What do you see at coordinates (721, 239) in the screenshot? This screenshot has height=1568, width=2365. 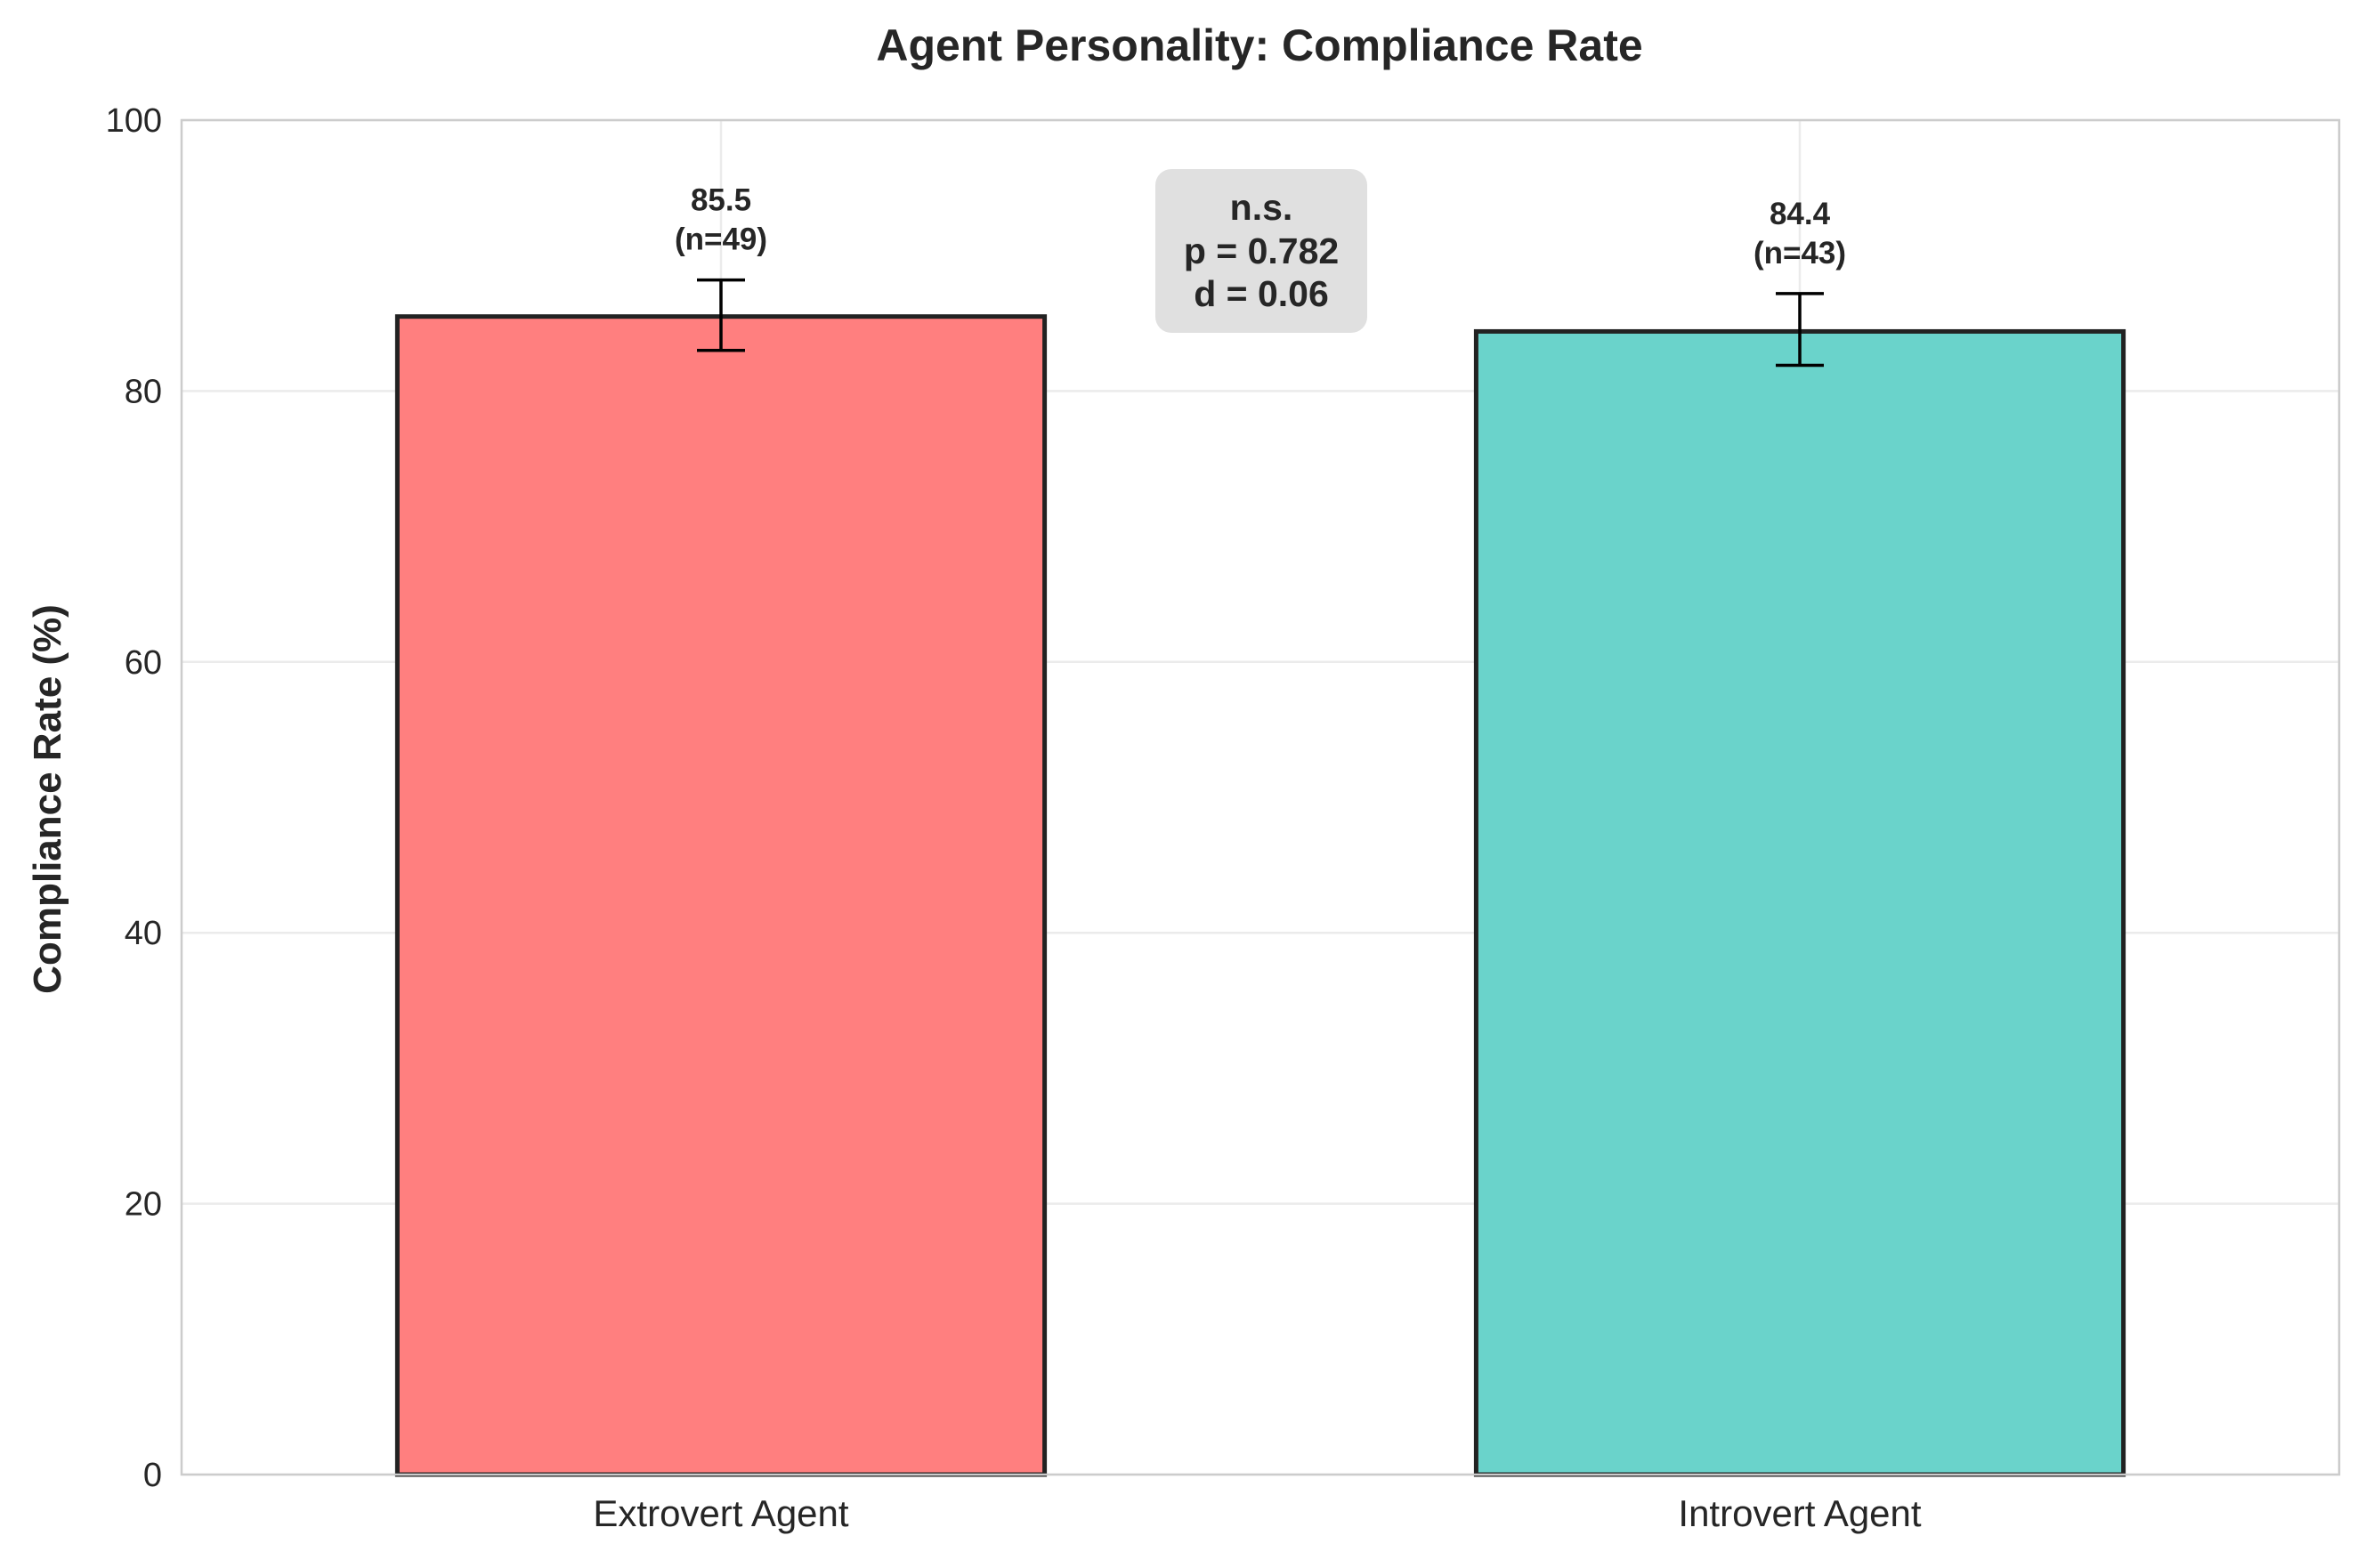 I see `data-label-n: (n=49)` at bounding box center [721, 239].